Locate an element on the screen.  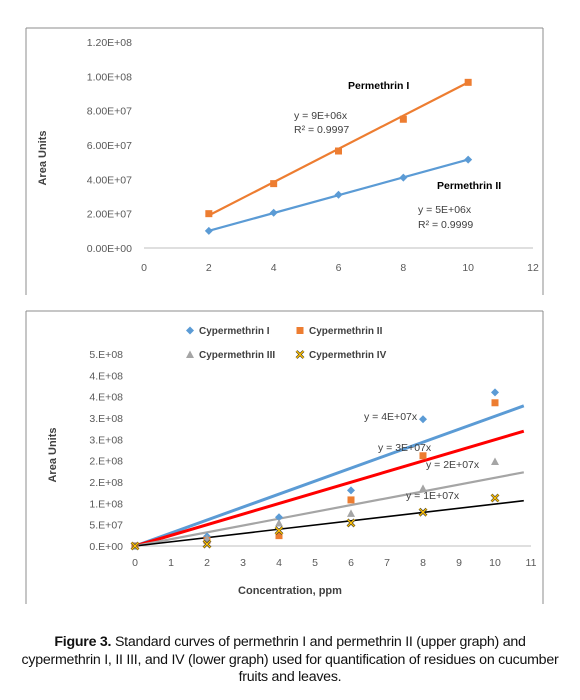
lower-y-axis-title: Area Units is located at coordinates (53, 454).